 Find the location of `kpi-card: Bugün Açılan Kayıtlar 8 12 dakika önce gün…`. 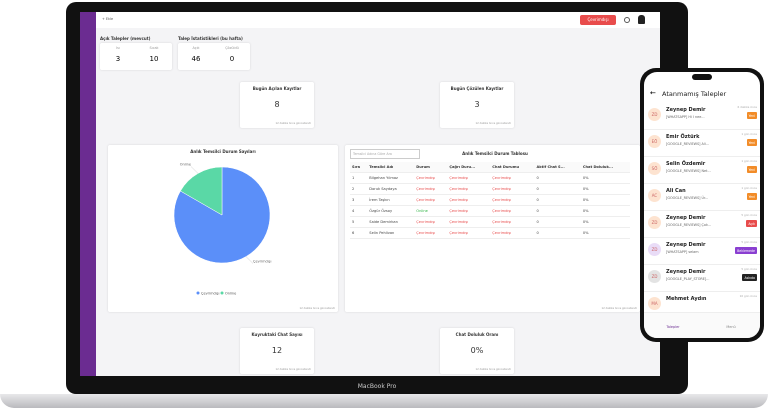

kpi-card: Bugün Açılan Kayıtlar 8 12 dakika önce gün… is located at coordinates (277, 105).